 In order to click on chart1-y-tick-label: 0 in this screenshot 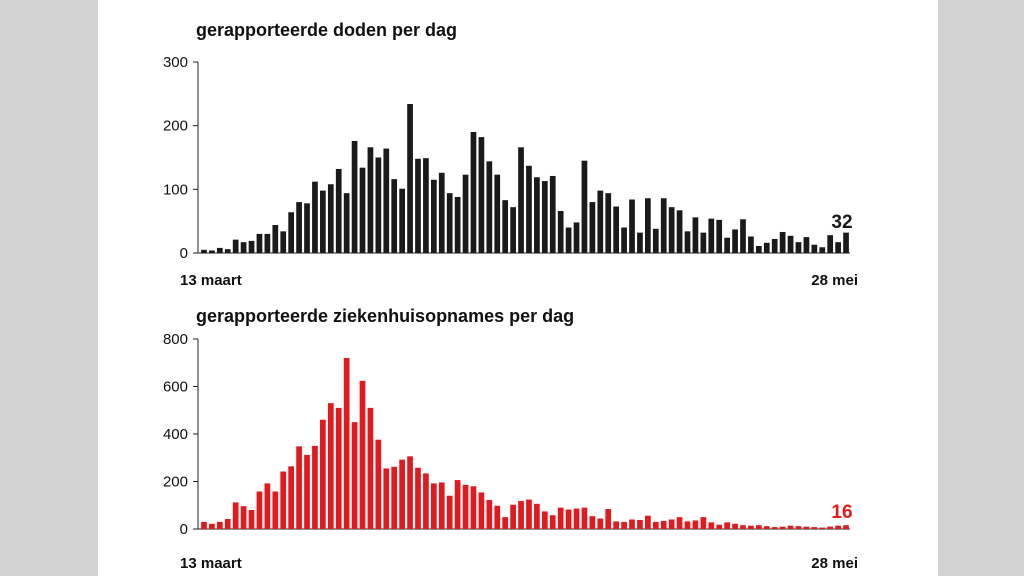, I will do `click(184, 253)`.